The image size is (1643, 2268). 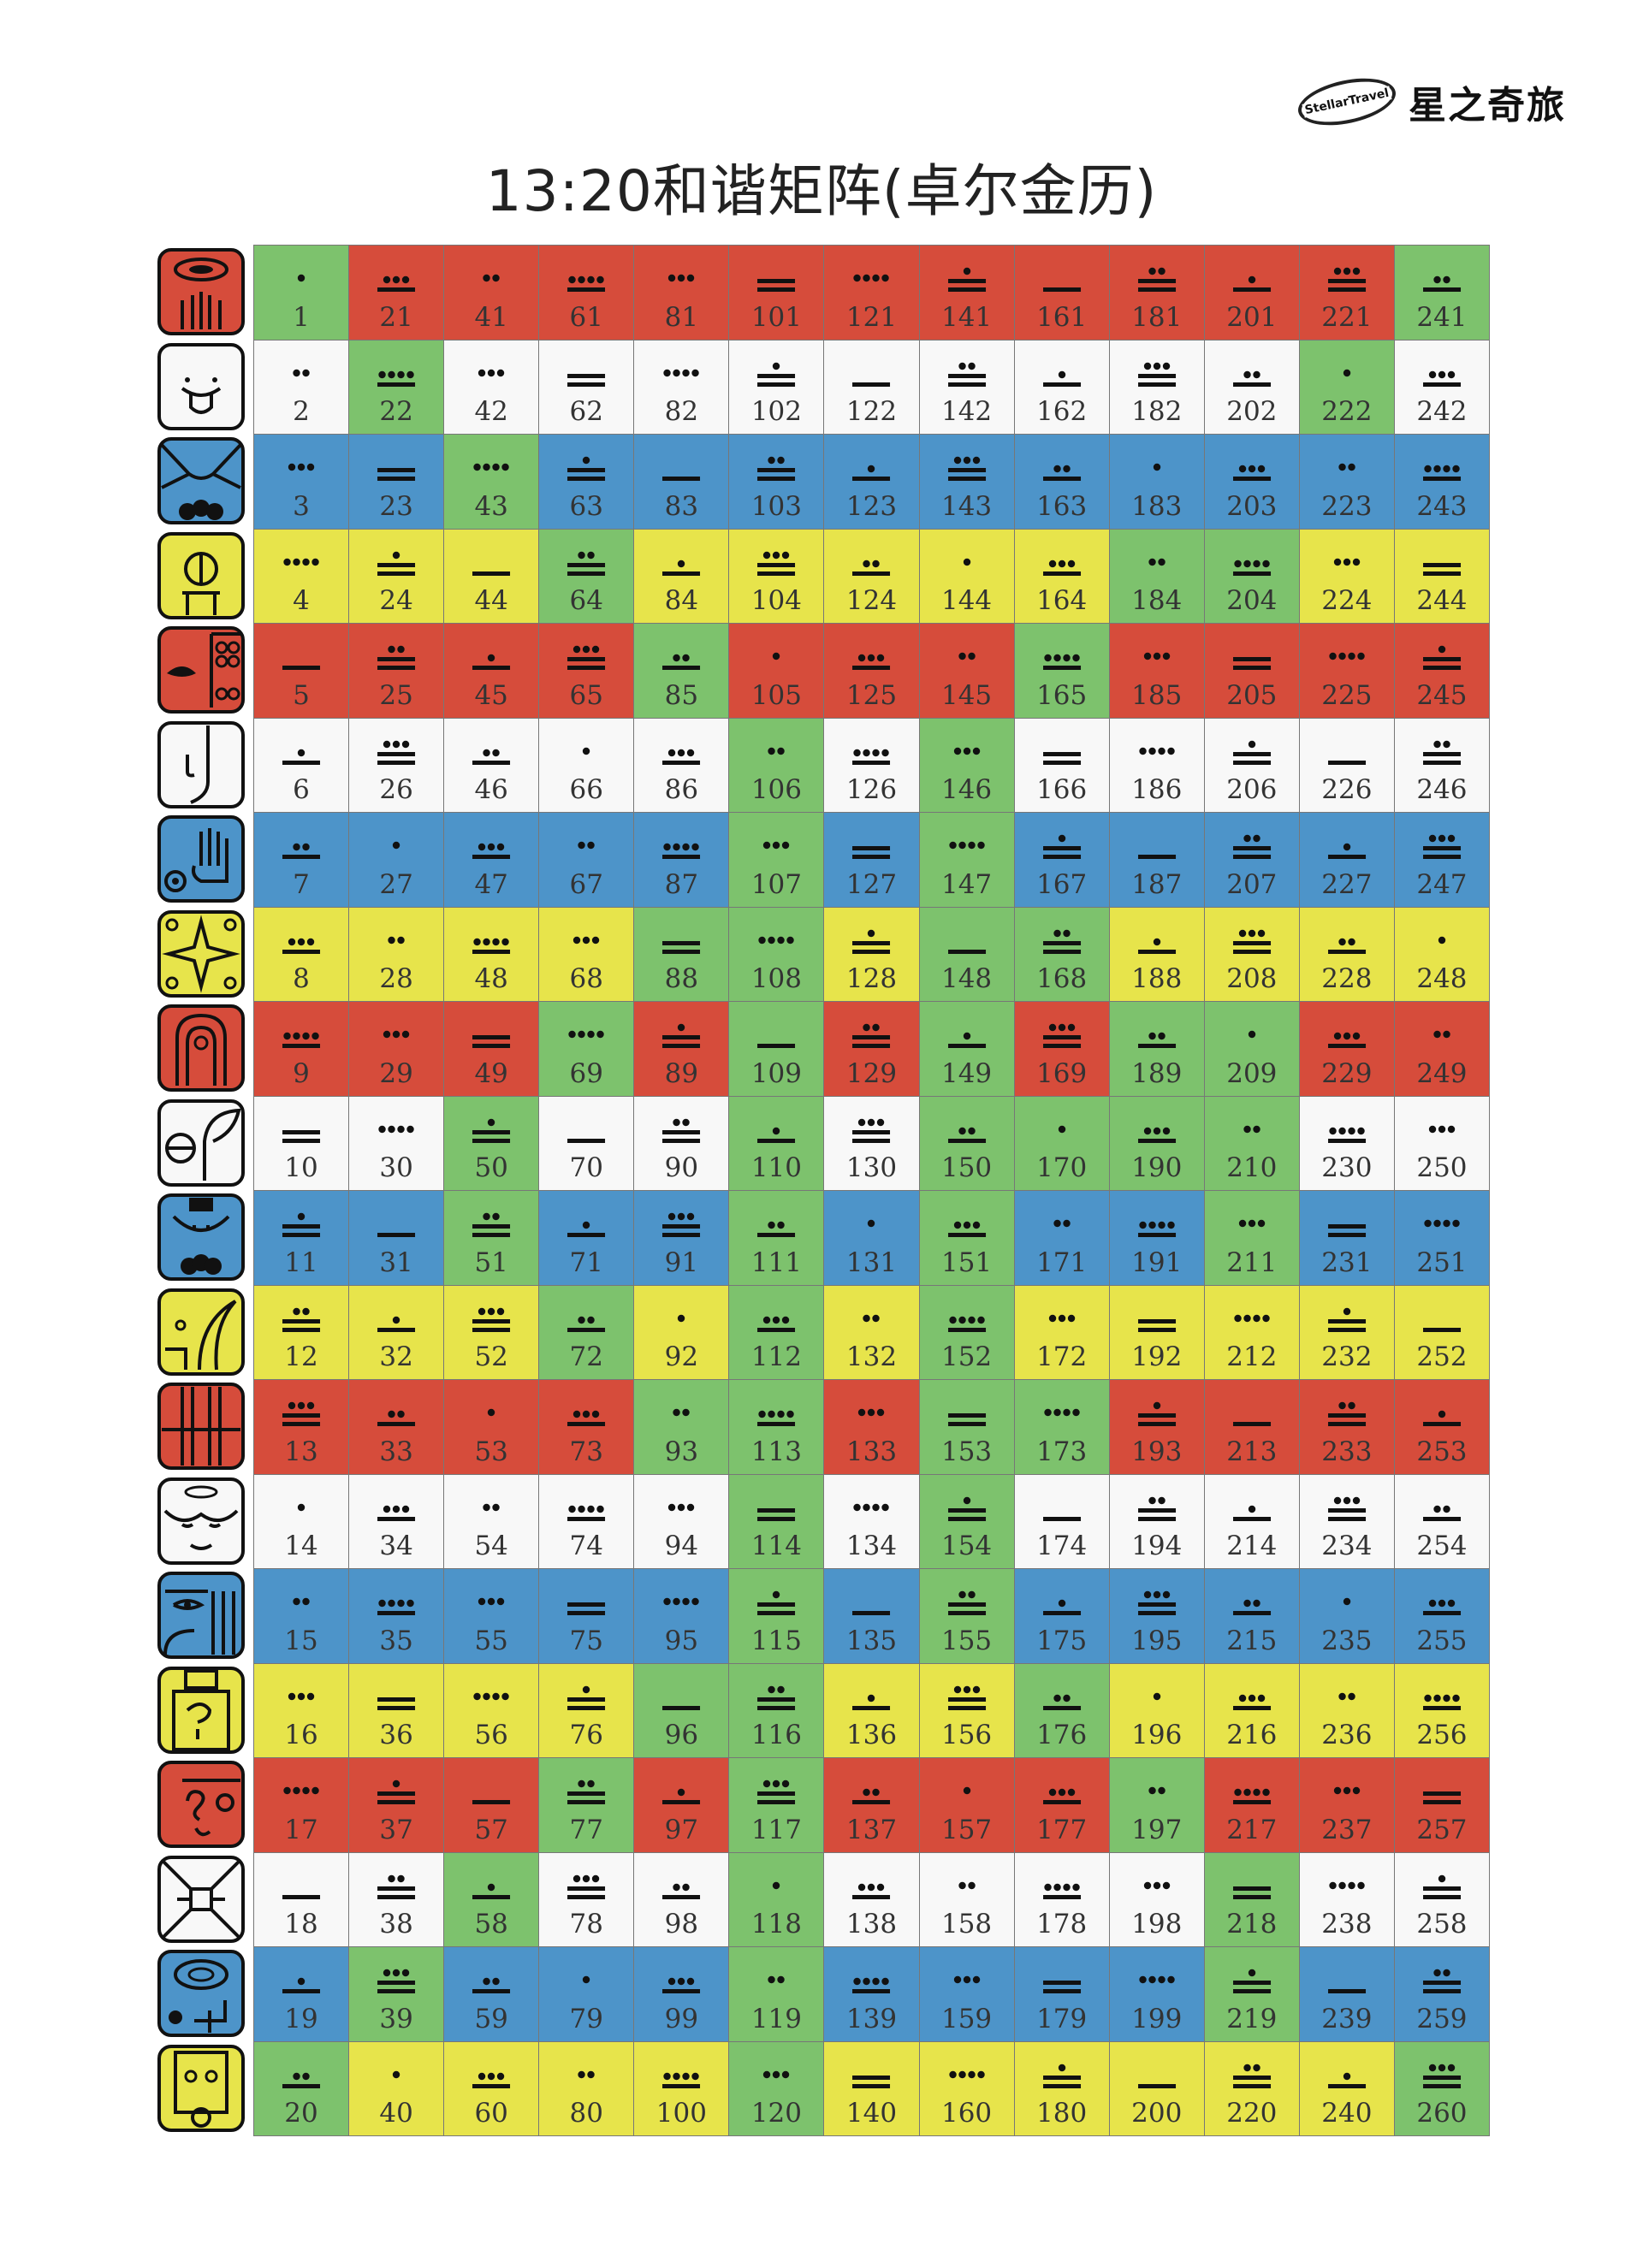 What do you see at coordinates (396, 1735) in the screenshot?
I see `kin-number: 36` at bounding box center [396, 1735].